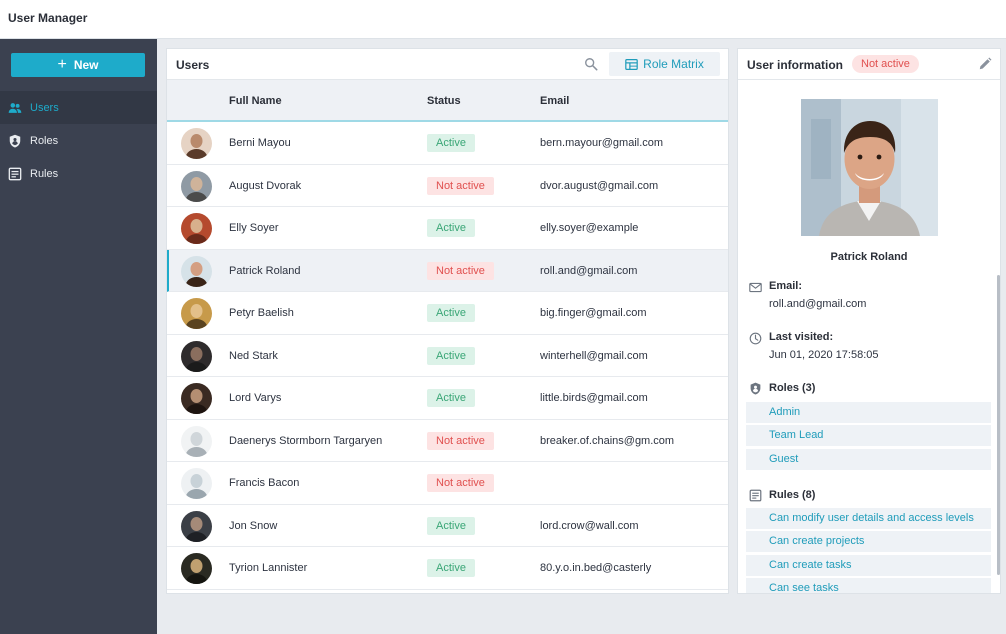 The width and height of the screenshot is (1006, 634). I want to click on sidebar-item-roles: Roles, so click(78, 140).